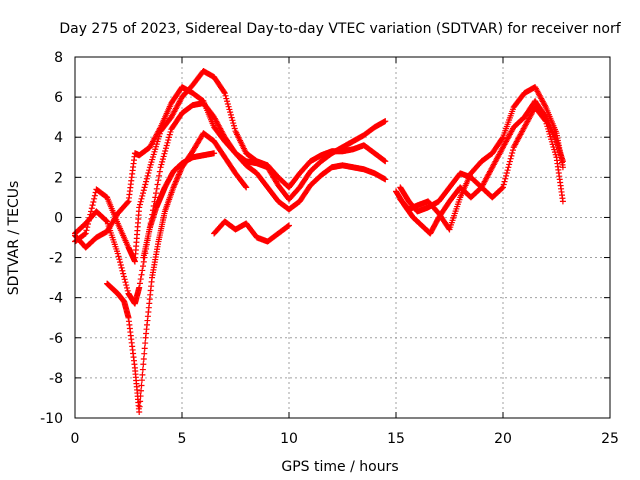 This screenshot has width=640, height=480. I want to click on y-tick-label: -10, so click(51, 419).